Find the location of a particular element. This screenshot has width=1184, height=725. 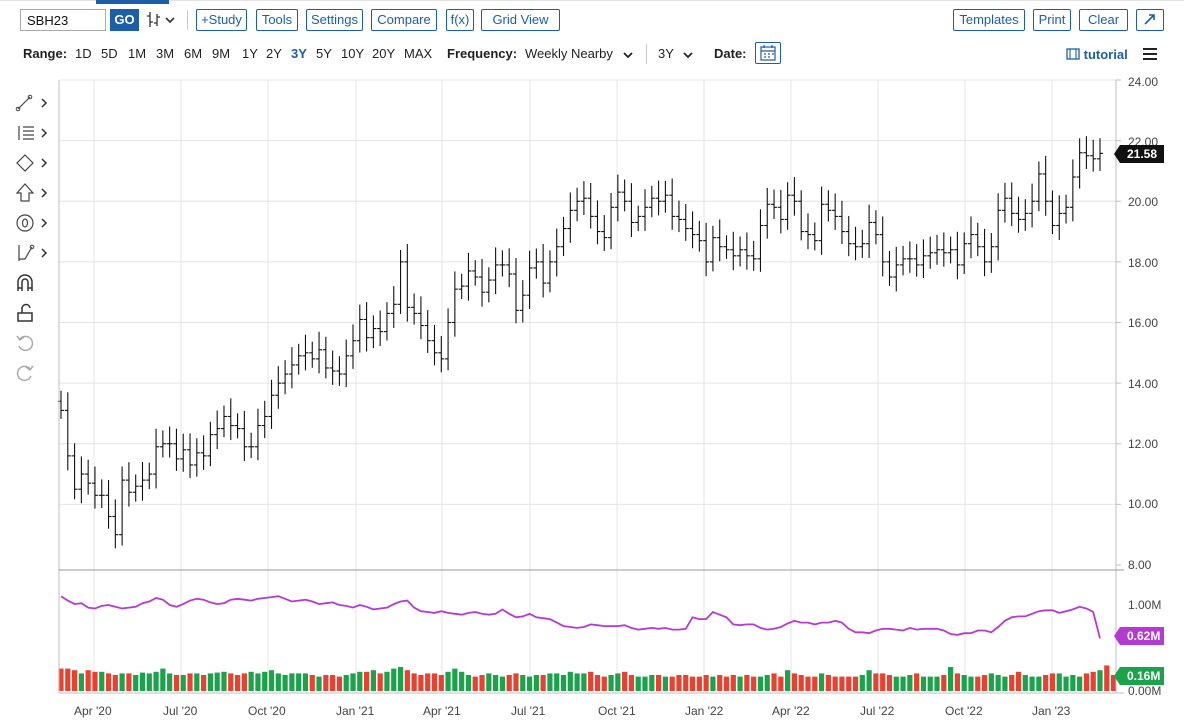

redo-icon is located at coordinates (25, 373).